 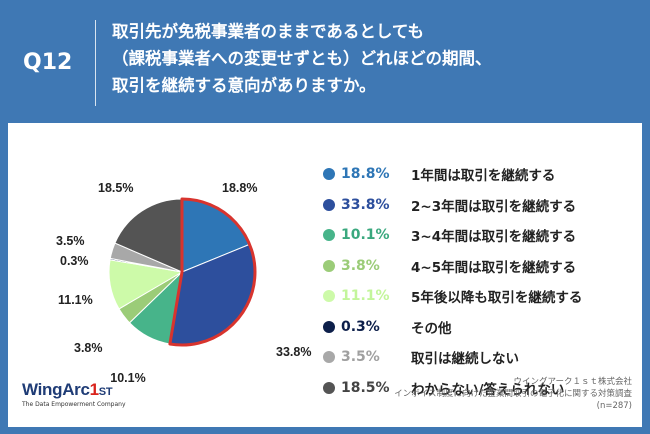 I want to click on legend-label: 5年後以降も取引を継続する, so click(x=497, y=298).